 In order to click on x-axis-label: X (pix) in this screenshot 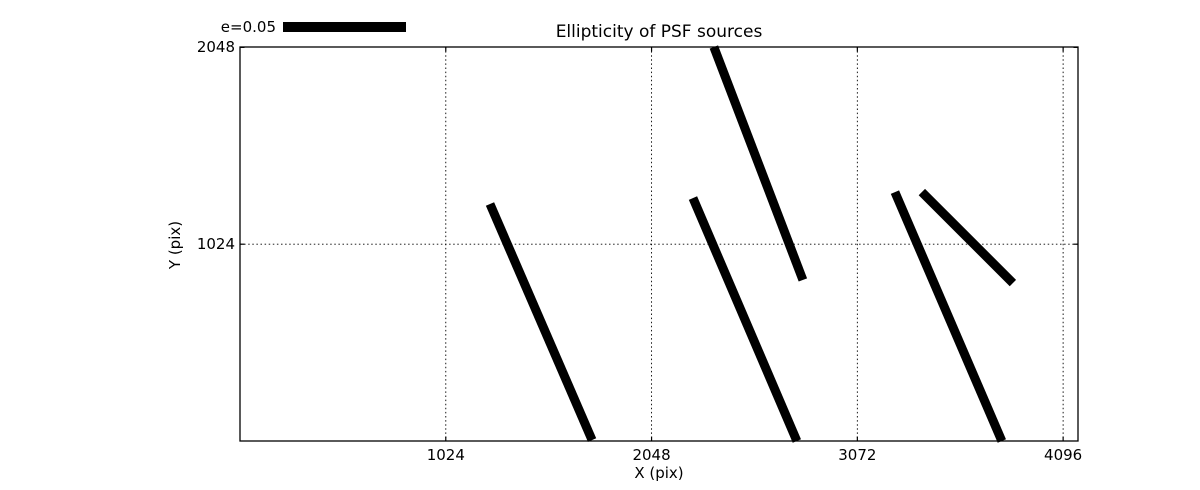, I will do `click(659, 473)`.